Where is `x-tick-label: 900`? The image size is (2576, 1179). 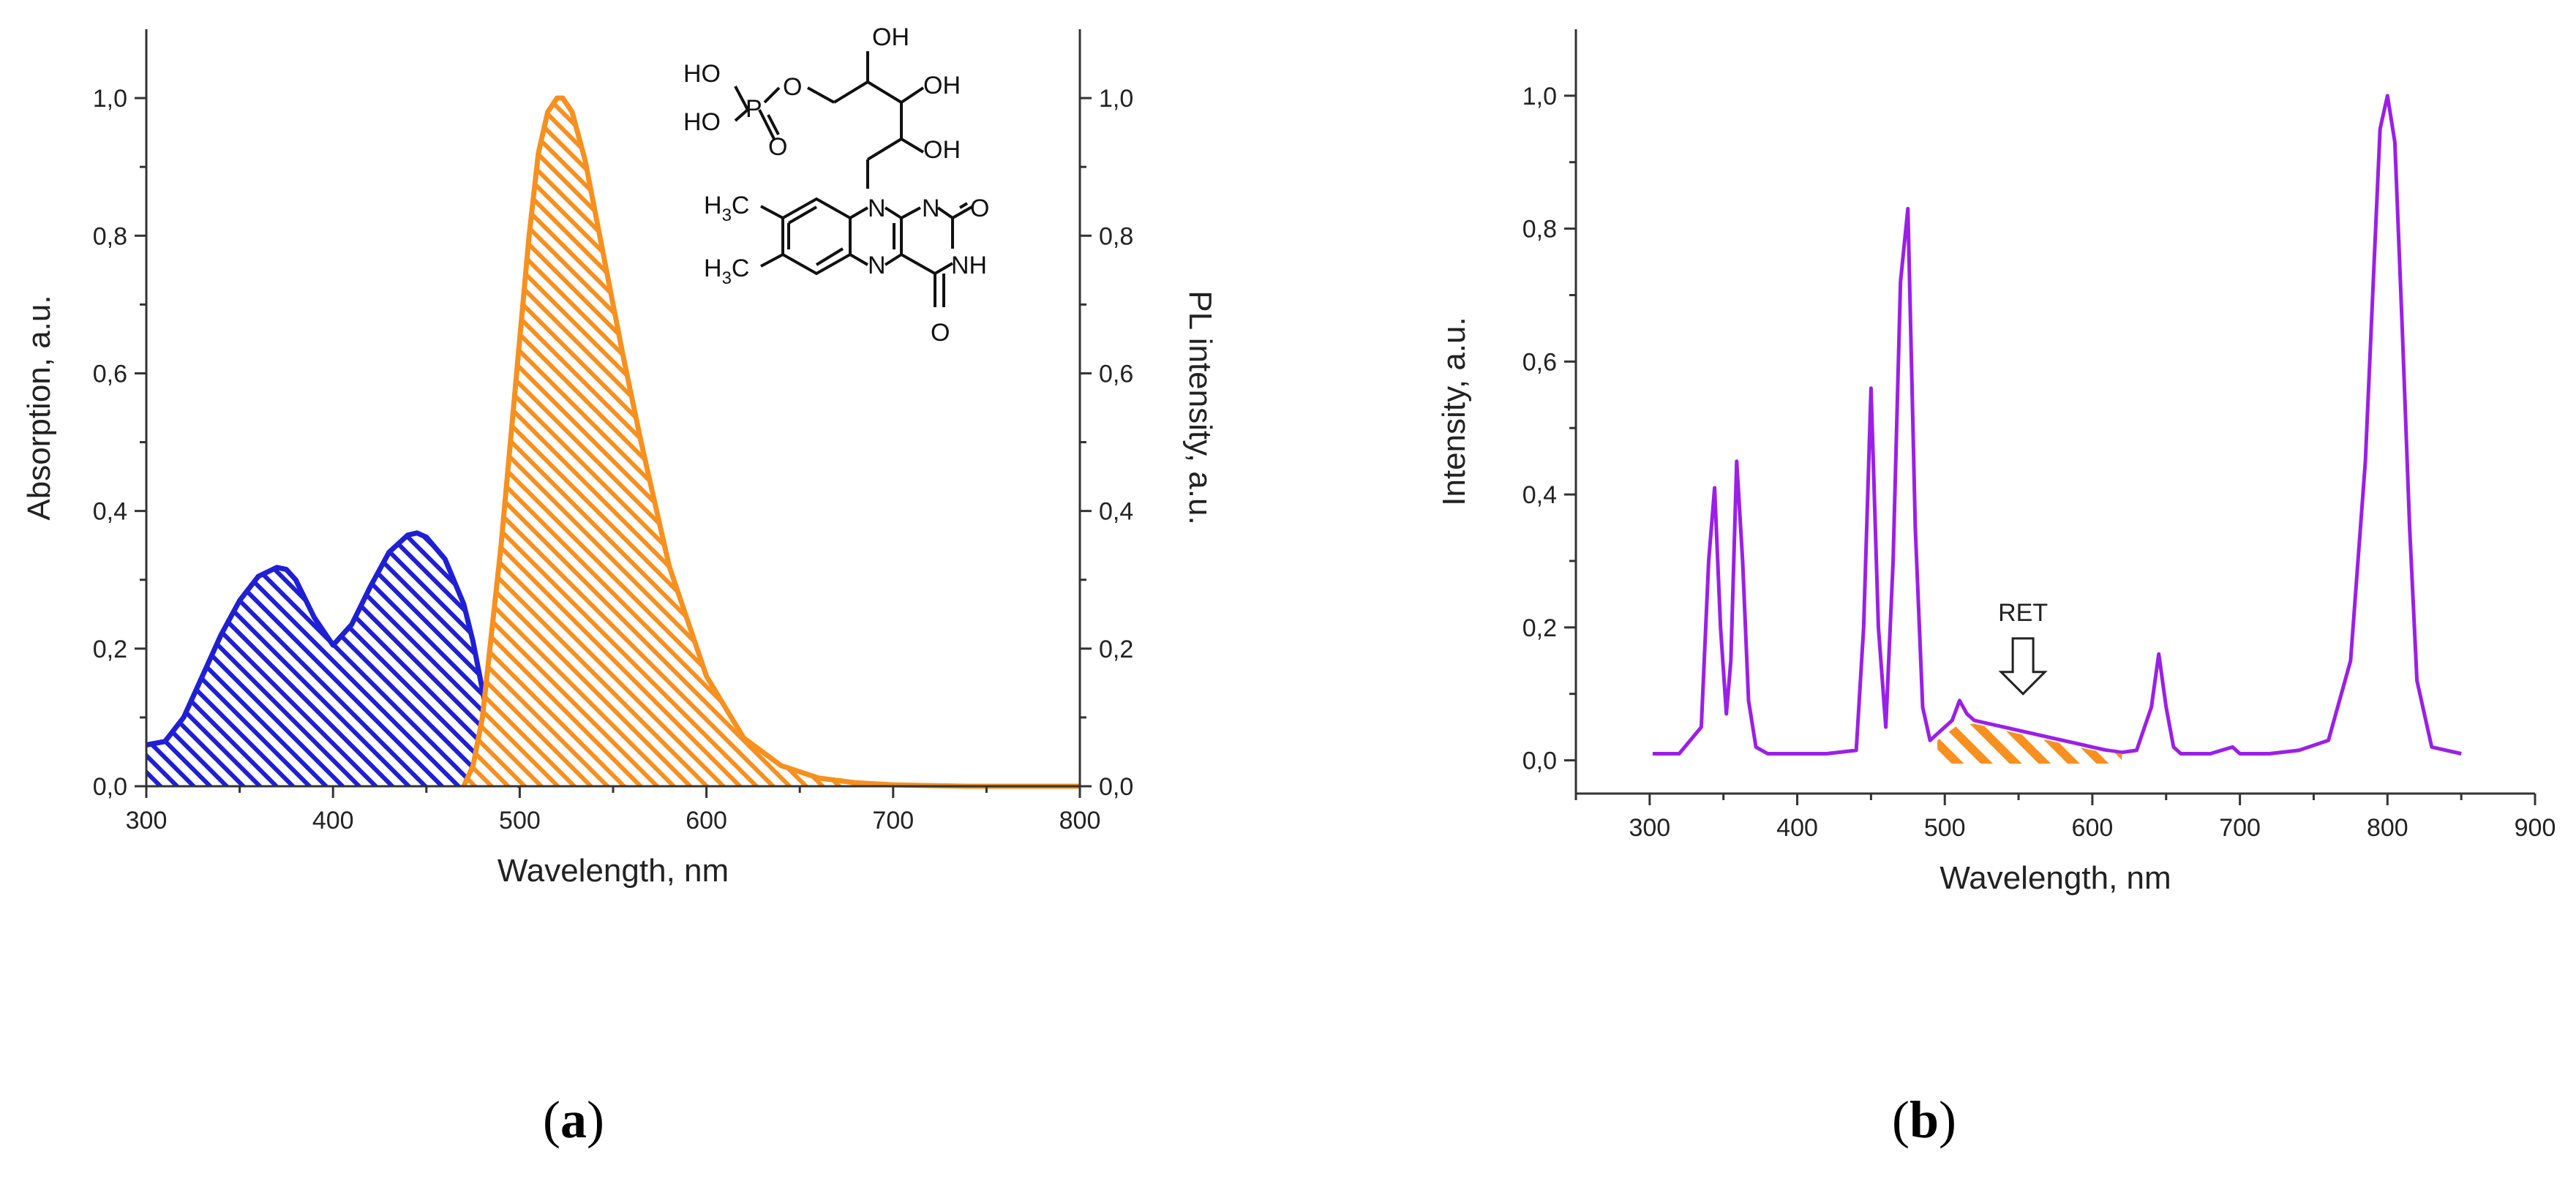 x-tick-label: 900 is located at coordinates (2535, 828).